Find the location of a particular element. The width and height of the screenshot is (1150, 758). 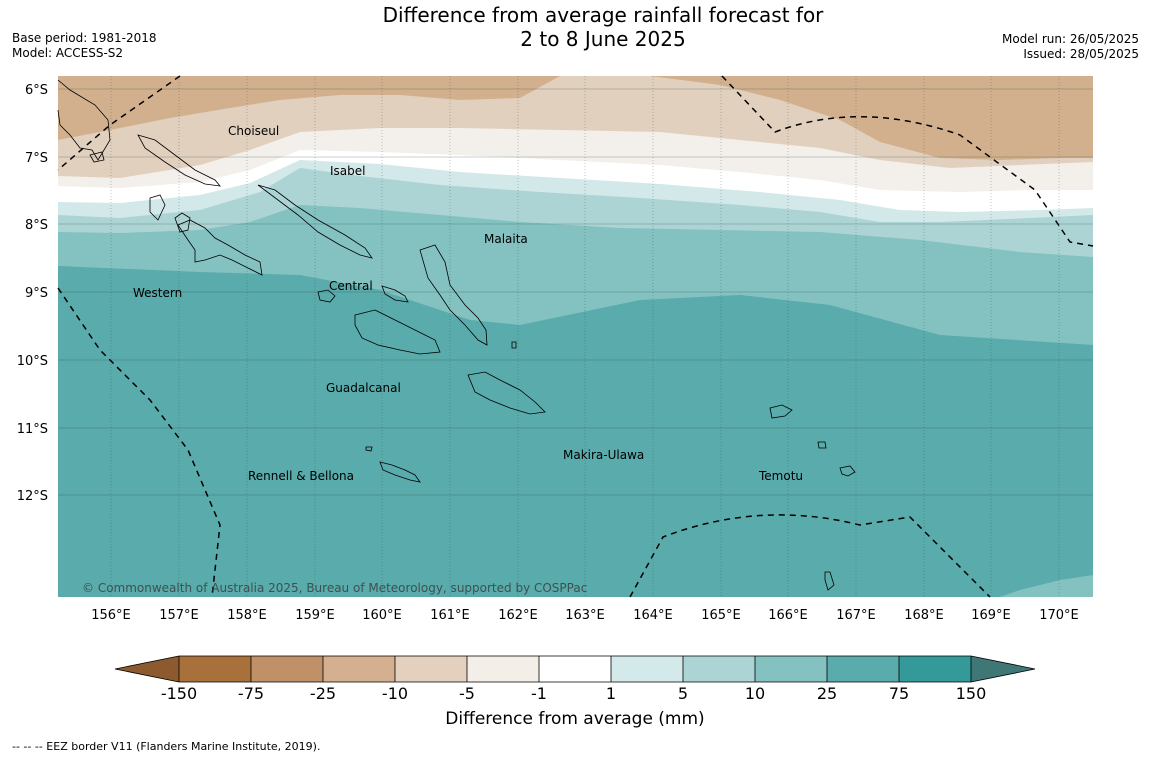

band-wet-high-se is located at coordinates (1046, 586).